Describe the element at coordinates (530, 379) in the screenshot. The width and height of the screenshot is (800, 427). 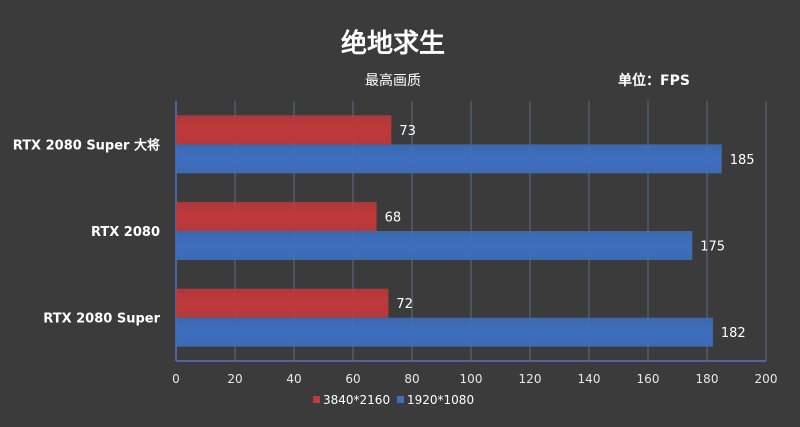
I see `x-tick-label-120: 120` at that location.